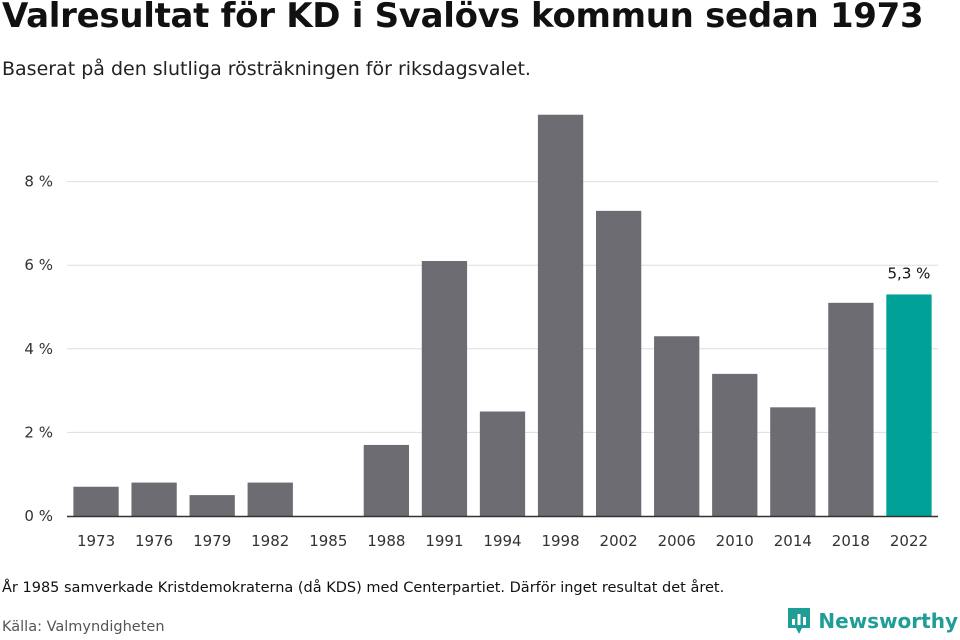  What do you see at coordinates (154, 499) in the screenshot?
I see `bar-1976` at bounding box center [154, 499].